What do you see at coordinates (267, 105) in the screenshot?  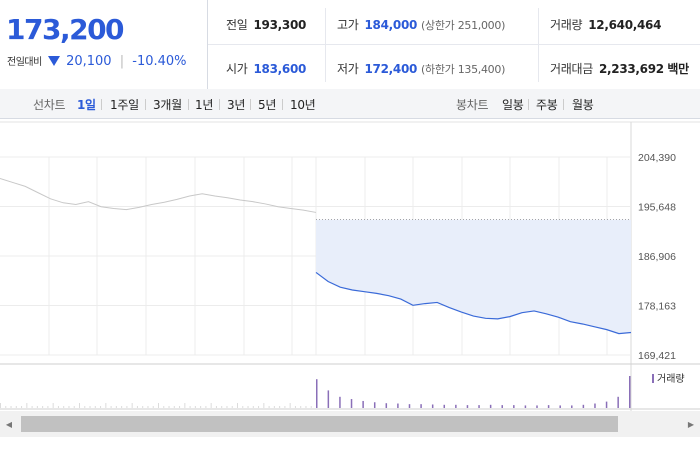 I see `tab-5year: 5년` at bounding box center [267, 105].